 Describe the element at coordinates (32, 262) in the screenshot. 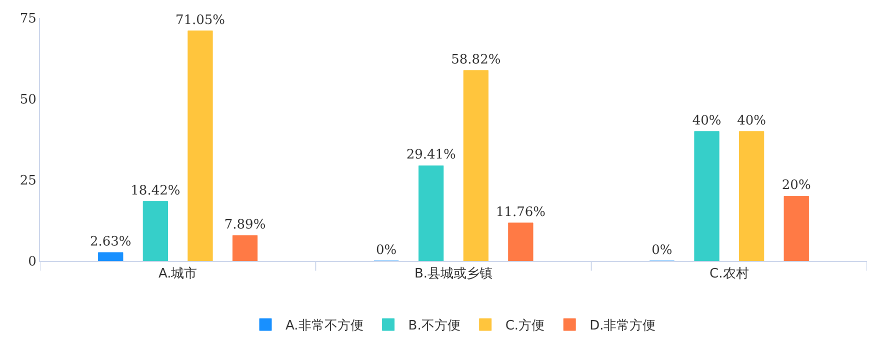

I see `y-tick-label: 0` at that location.